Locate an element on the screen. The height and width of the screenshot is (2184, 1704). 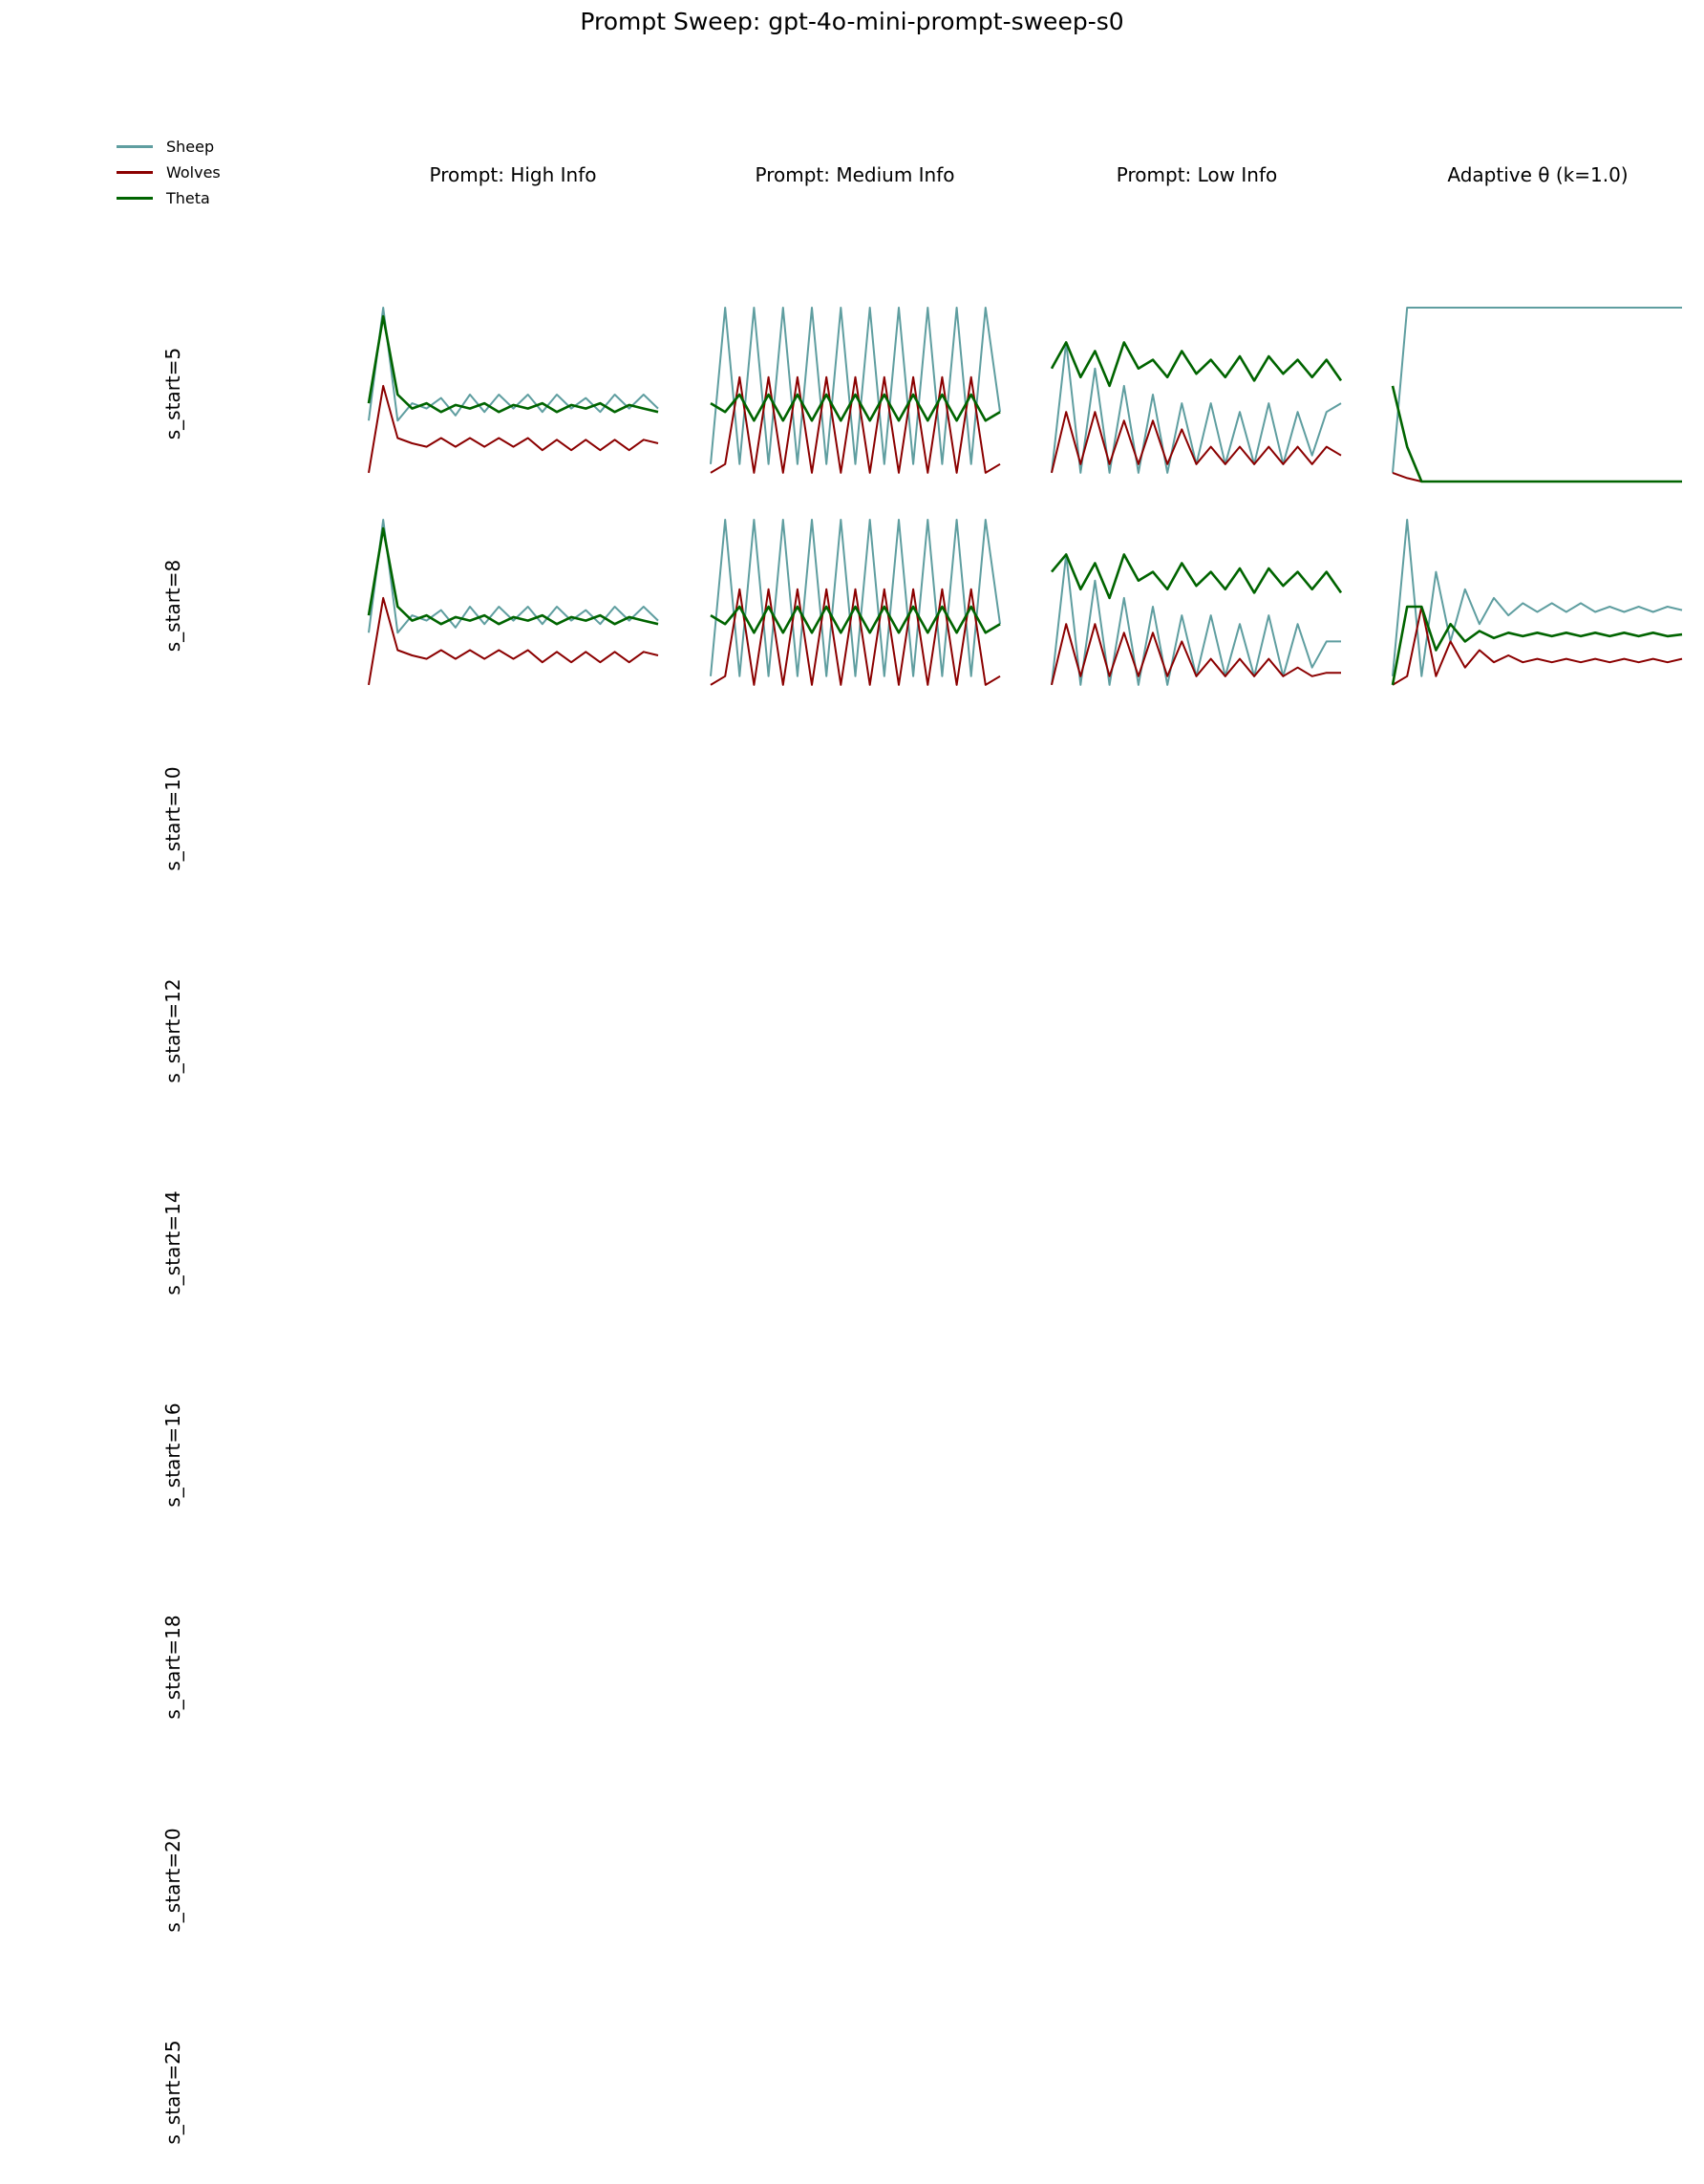
legend-label-sheep: Sheep is located at coordinates (190, 147).